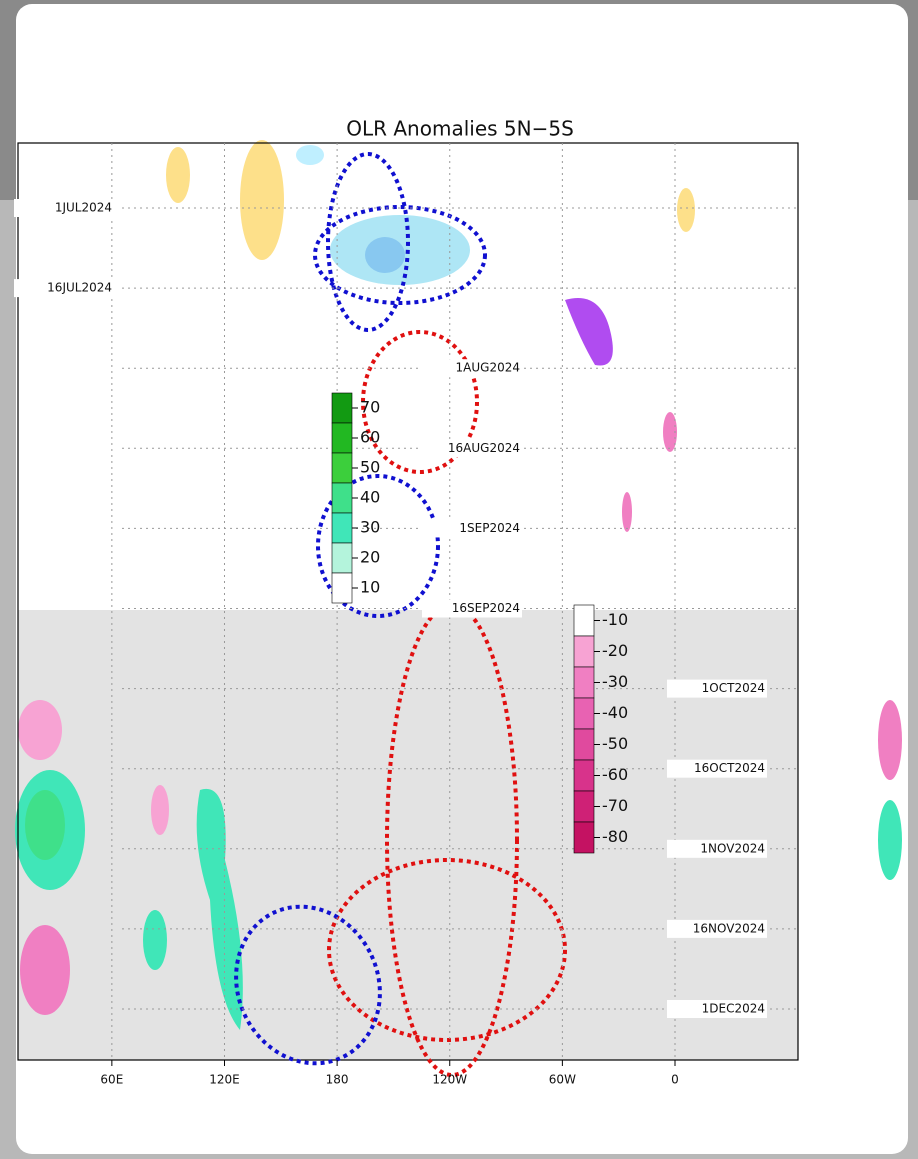 The width and height of the screenshot is (918, 1159). Describe the element at coordinates (370, 557) in the screenshot. I see `colorbar-label: 20` at that location.